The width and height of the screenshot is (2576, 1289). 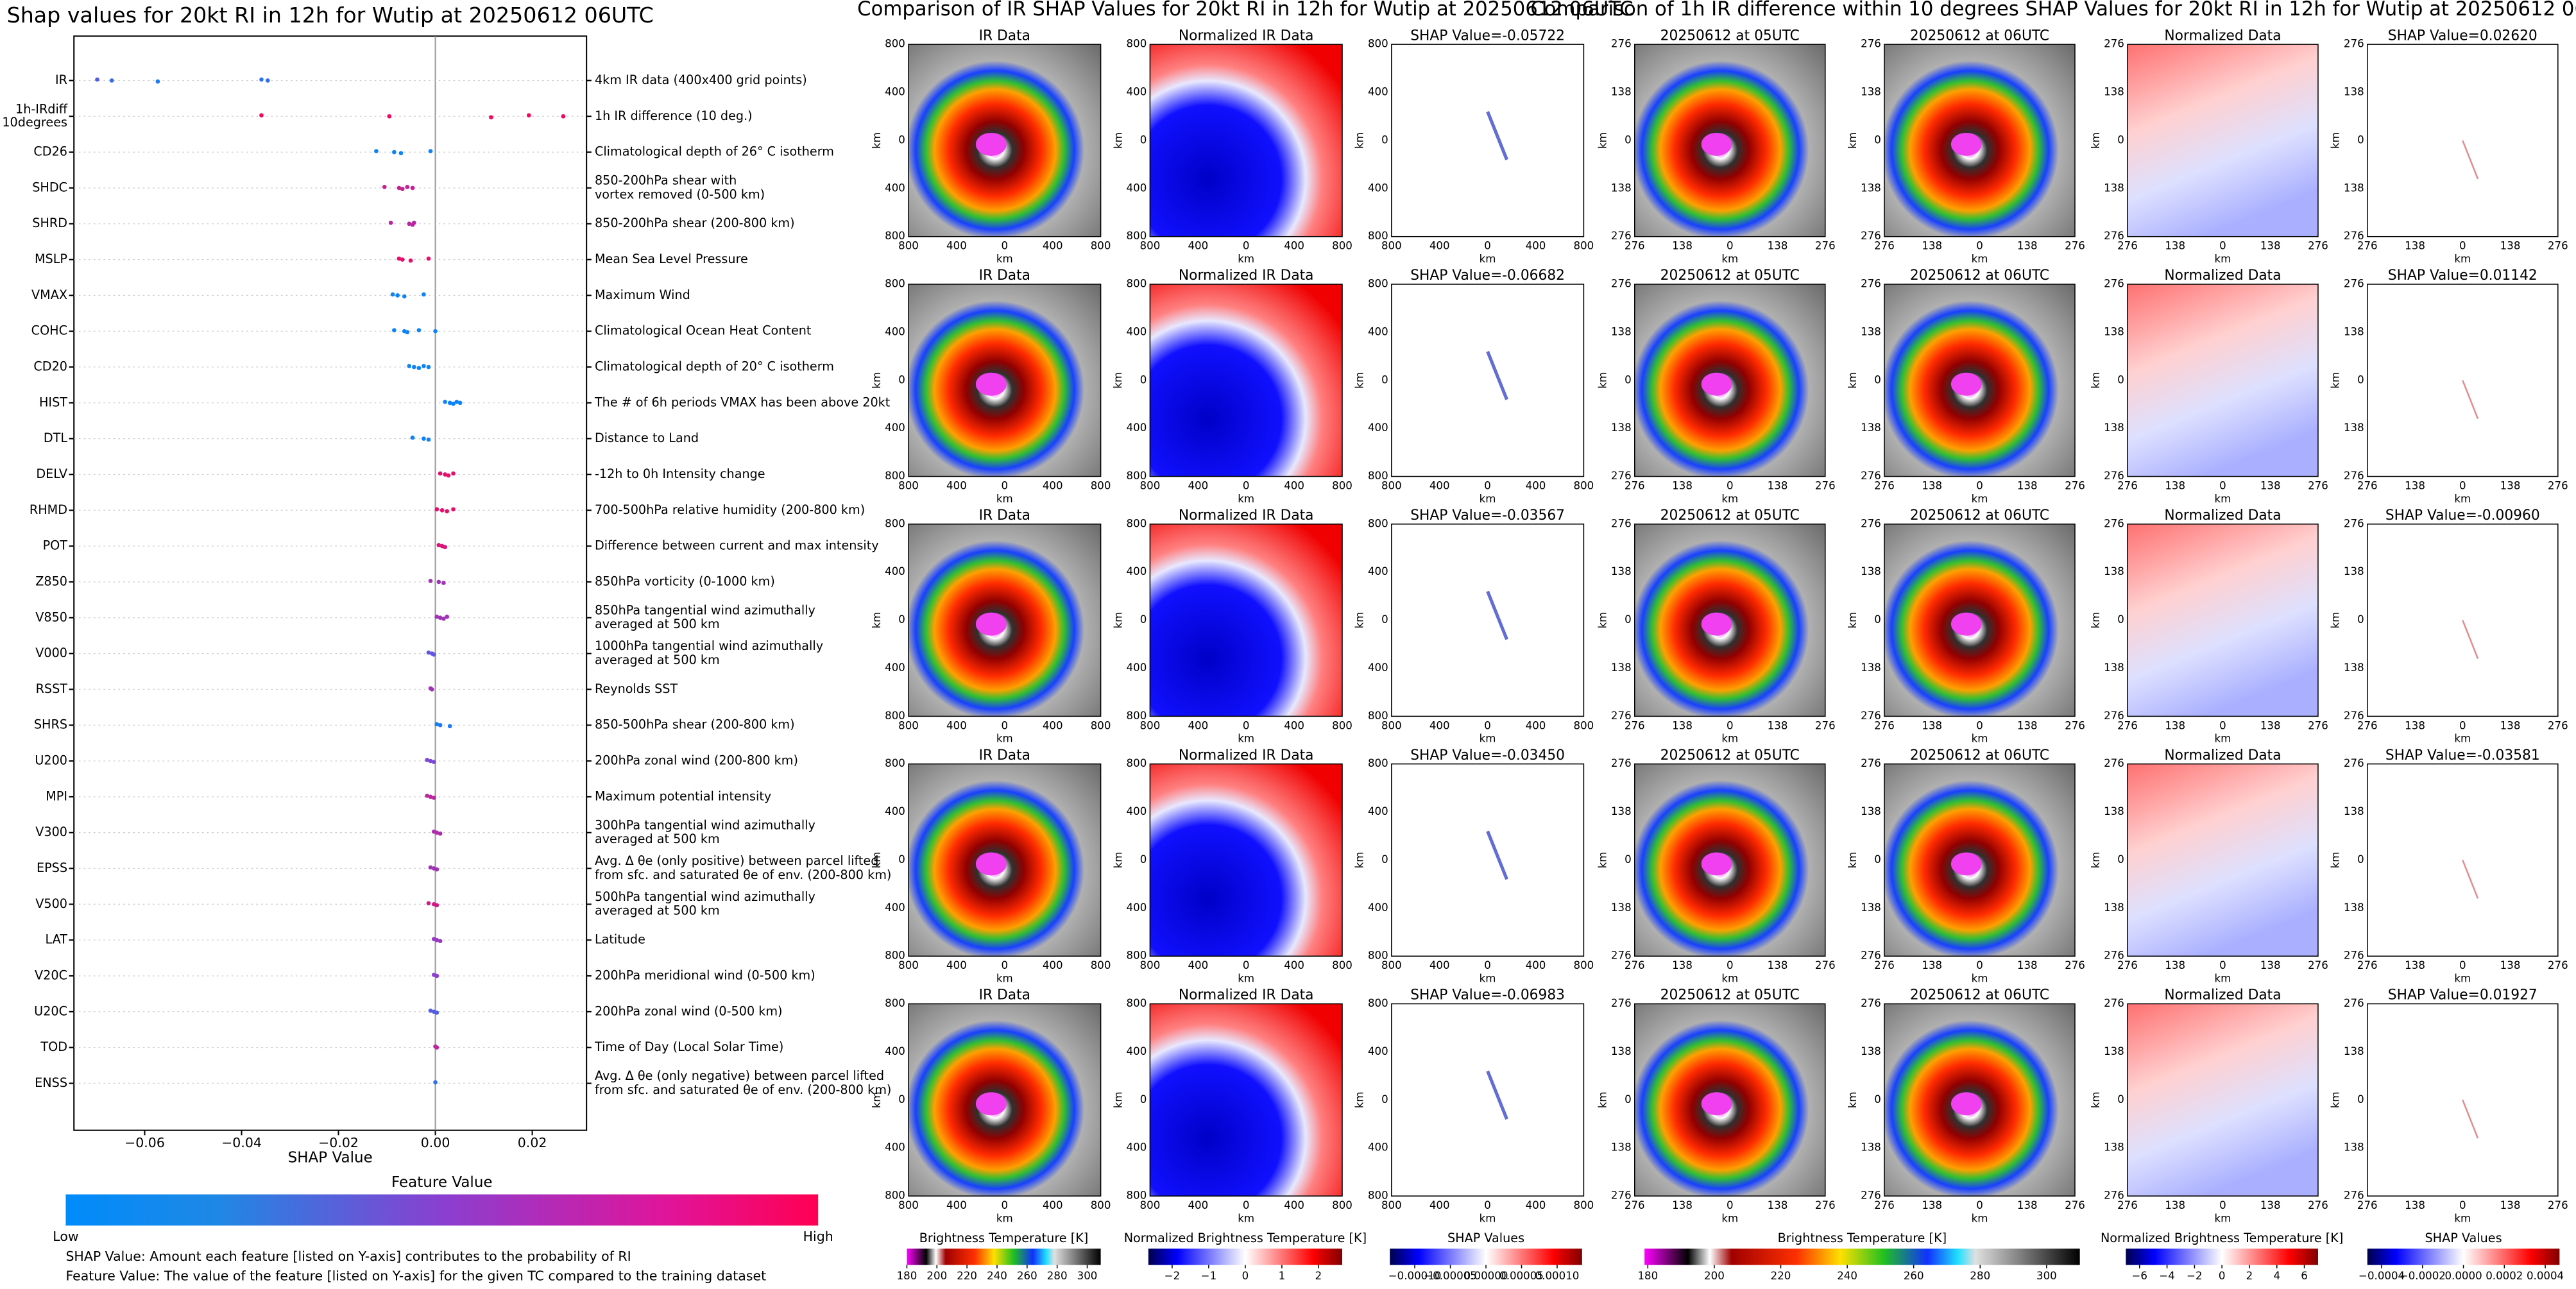 I want to click on colorbar-tick-label: 2, so click(x=1318, y=1276).